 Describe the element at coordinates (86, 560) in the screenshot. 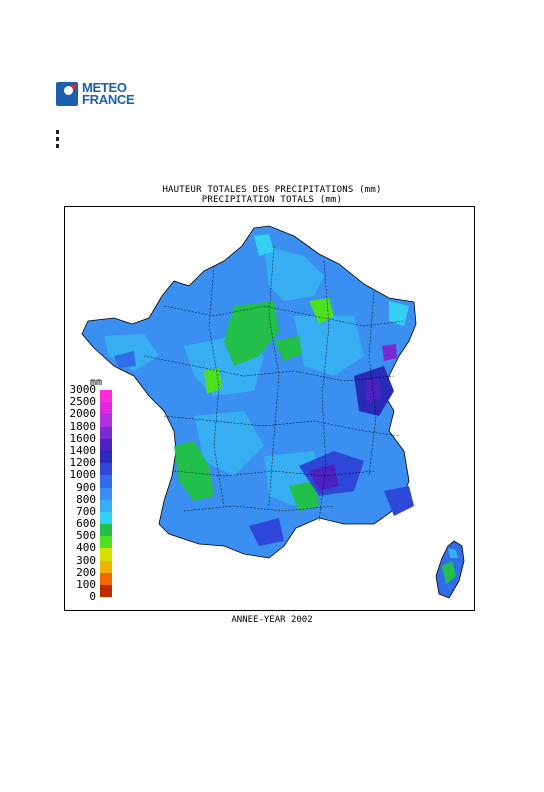

I see `legend-label: 300` at that location.